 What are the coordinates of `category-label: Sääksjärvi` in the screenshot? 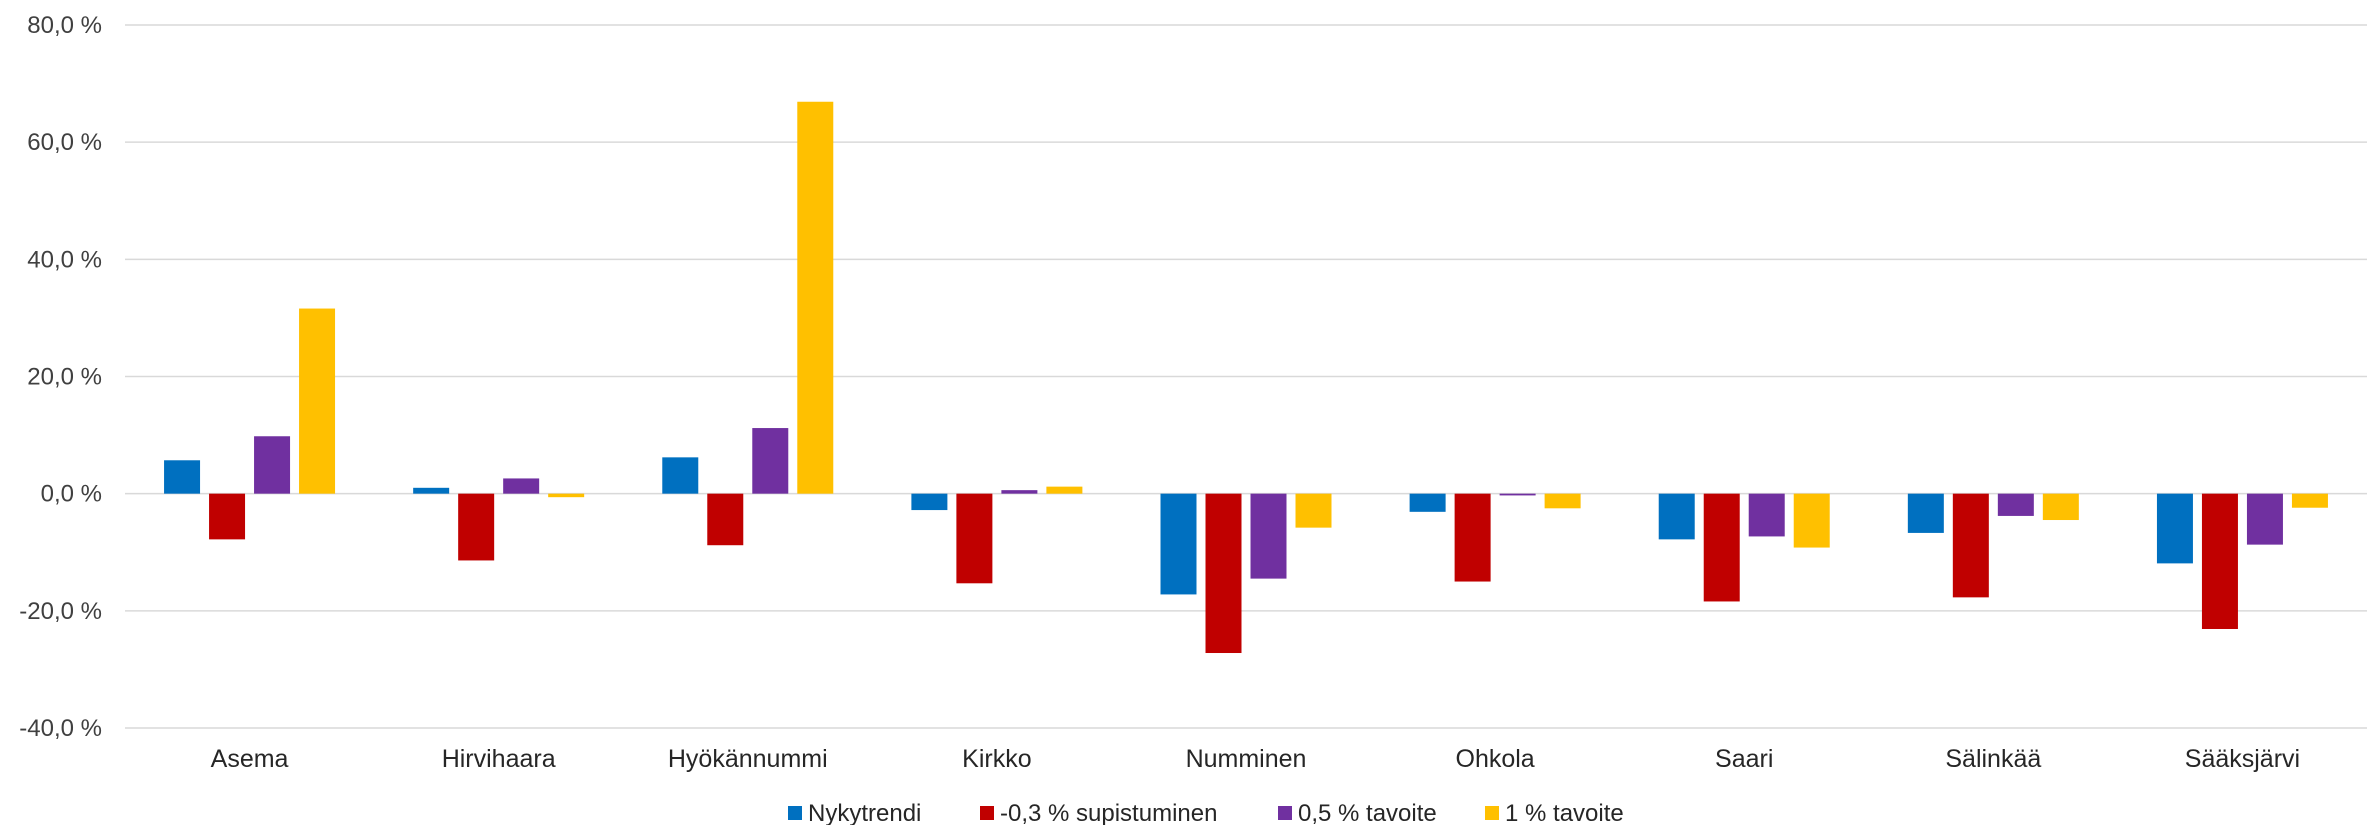 It's located at (2242, 759).